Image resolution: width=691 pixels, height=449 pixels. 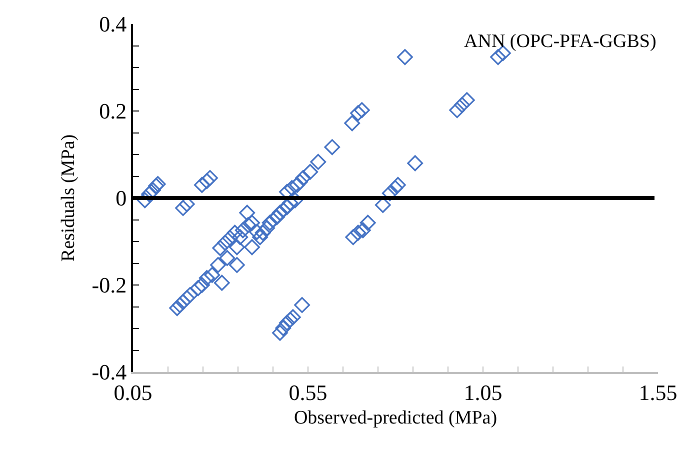 I want to click on y-tick-label: 0, so click(x=121, y=198).